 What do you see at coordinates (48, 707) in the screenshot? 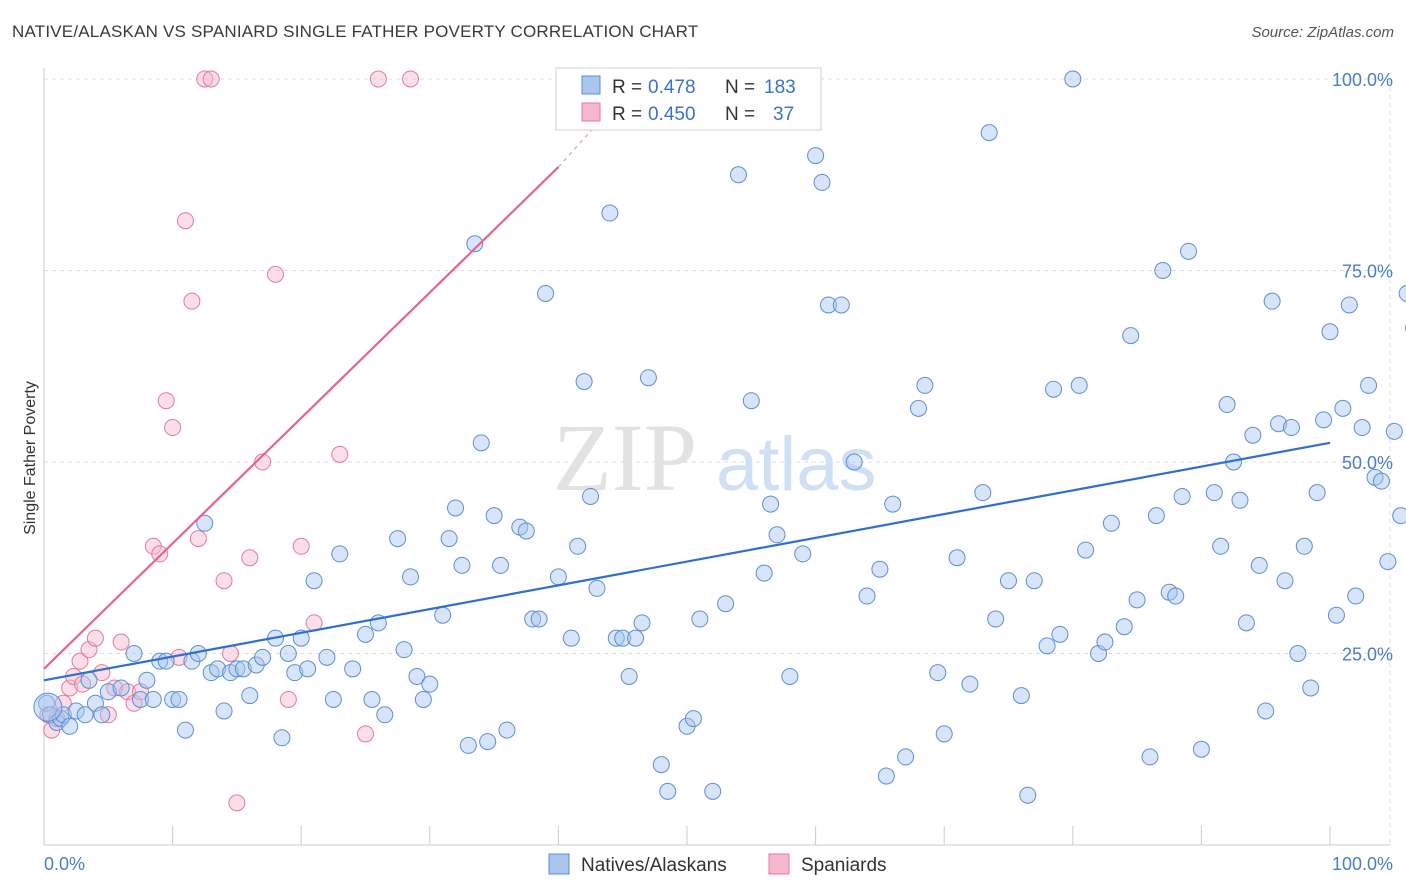
I see `natives-point-cluster` at bounding box center [48, 707].